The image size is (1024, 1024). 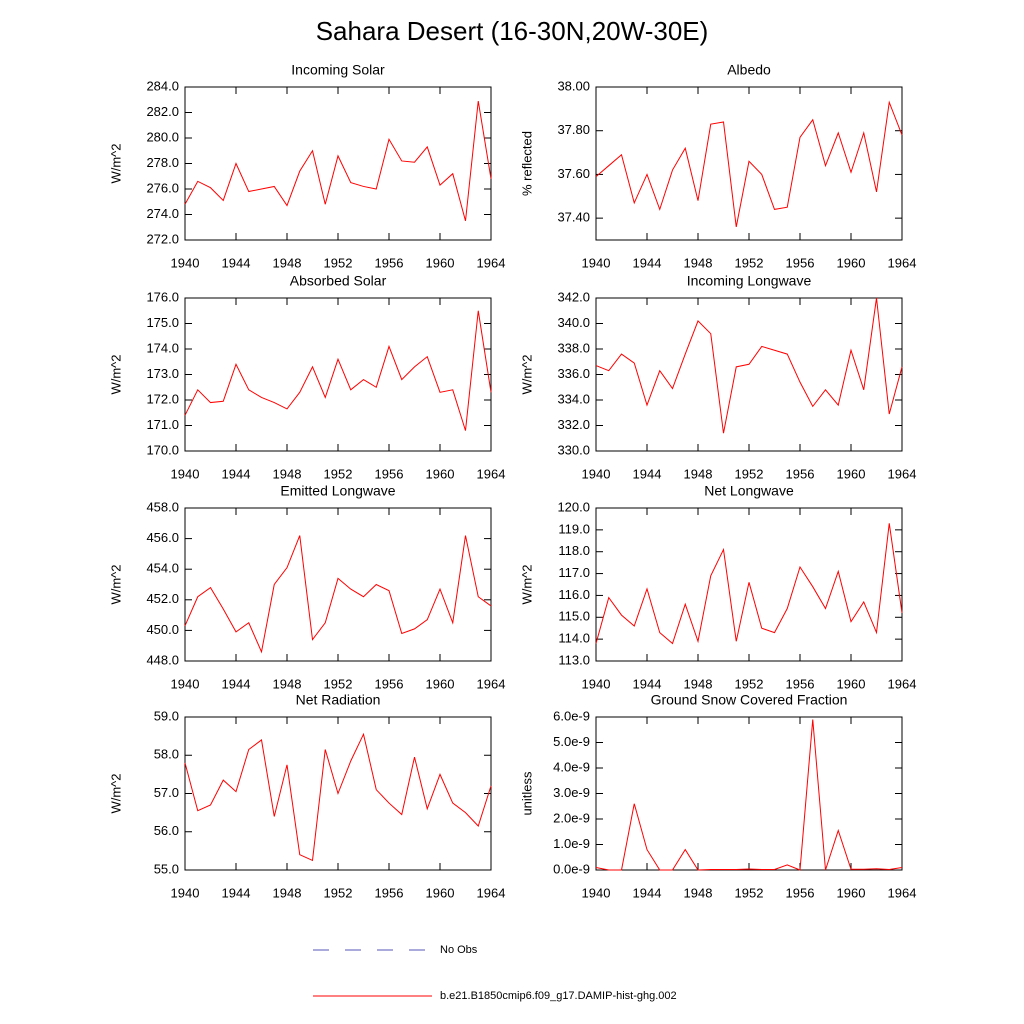 What do you see at coordinates (162, 85) in the screenshot?
I see `y-tick-label: 284.0` at bounding box center [162, 85].